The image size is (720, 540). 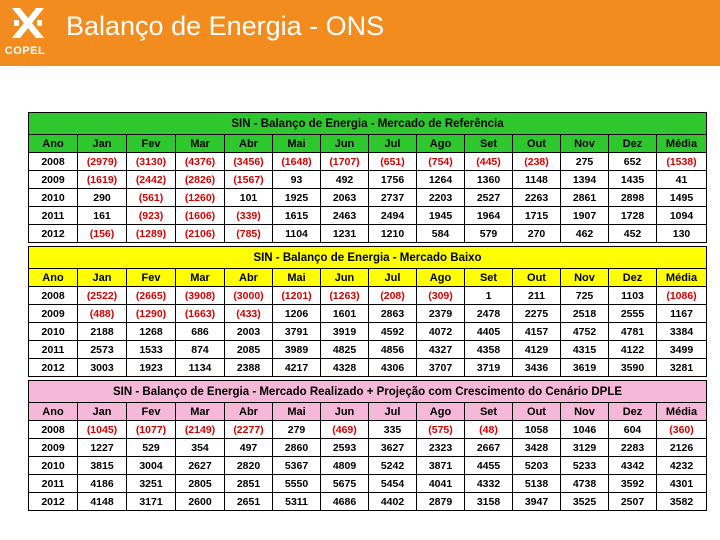 What do you see at coordinates (536, 331) in the screenshot?
I see `value-cell: 4157` at bounding box center [536, 331].